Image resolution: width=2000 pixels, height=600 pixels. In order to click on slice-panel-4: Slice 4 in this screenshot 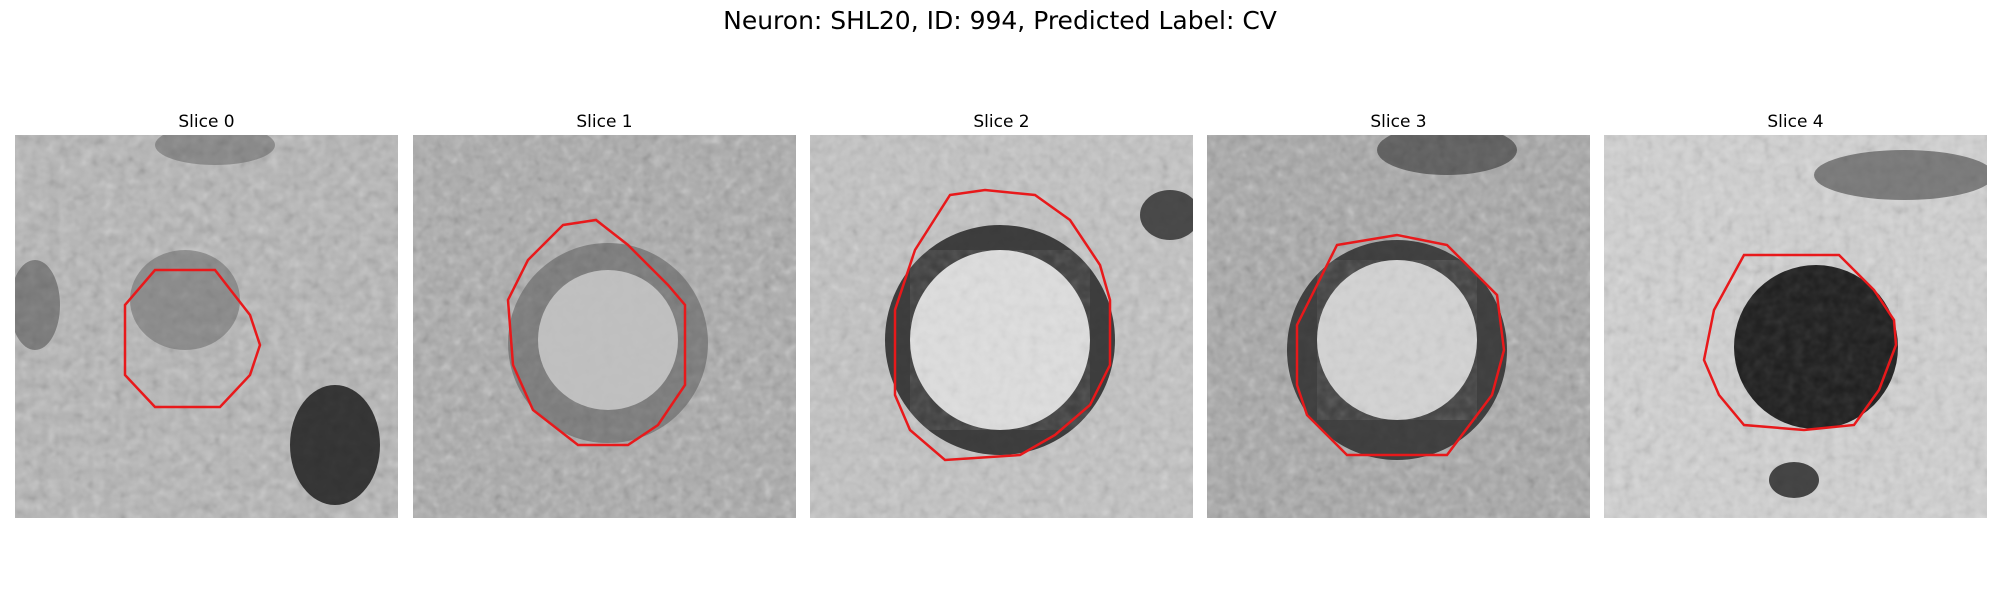, I will do `click(1795, 122)`.